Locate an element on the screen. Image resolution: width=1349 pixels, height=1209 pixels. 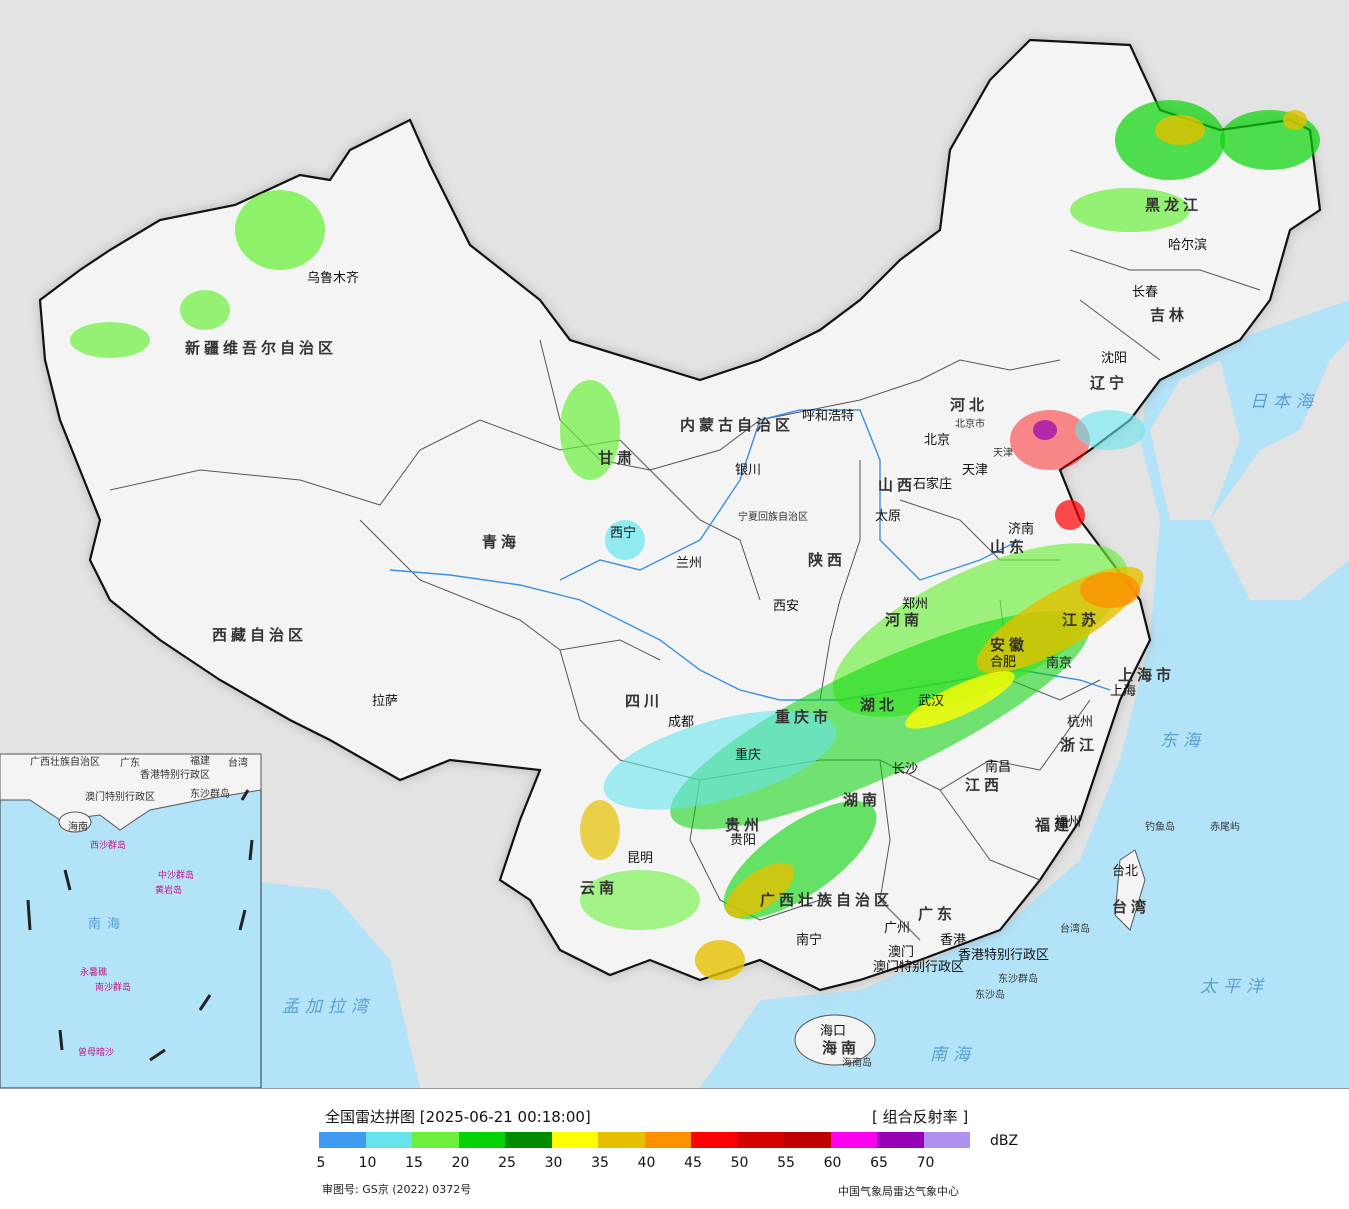
sea-pacific: 太平洋 is located at coordinates (1234, 987).